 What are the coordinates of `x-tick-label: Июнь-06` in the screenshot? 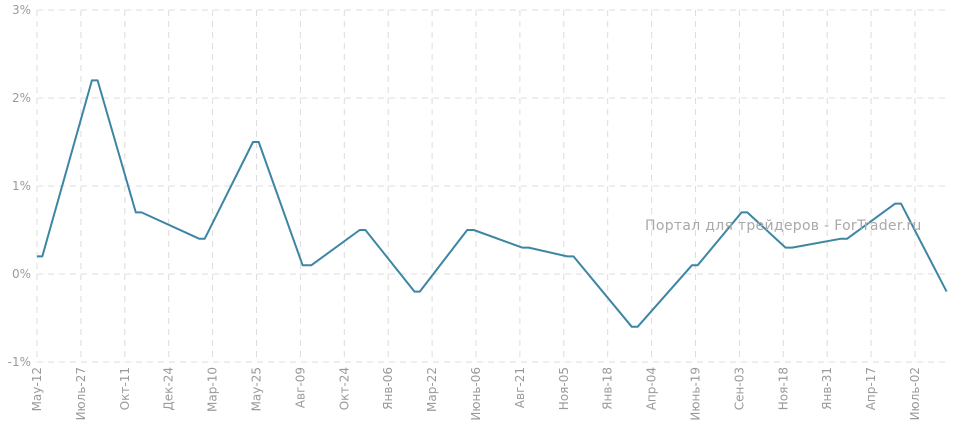 It's located at (476, 394).